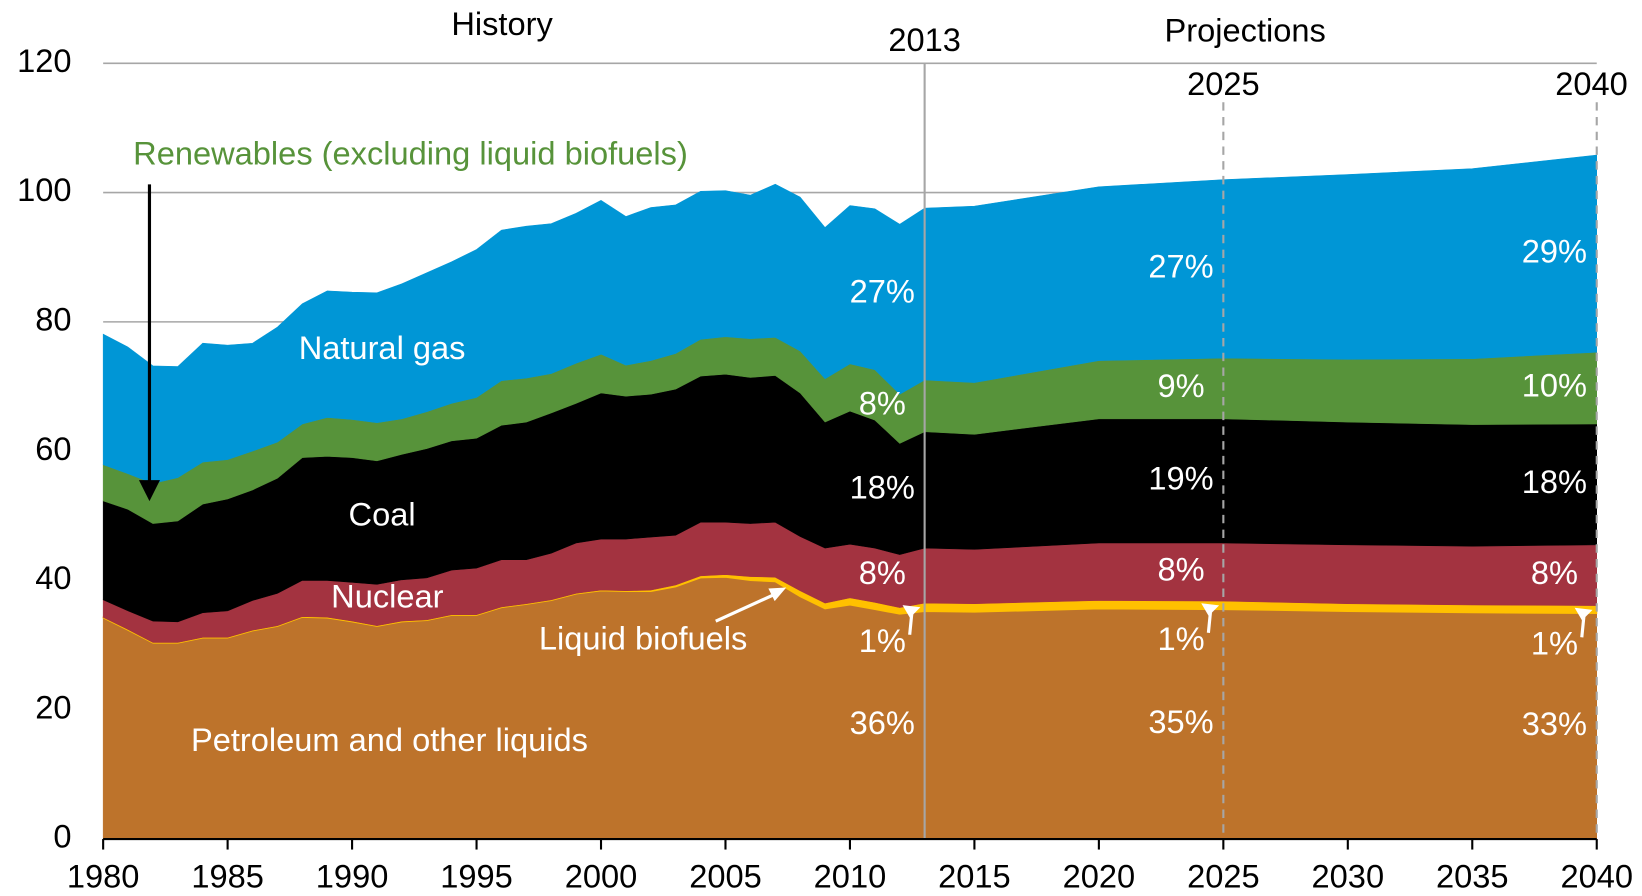  I want to click on x-tick-label: 2025, so click(1223, 876).